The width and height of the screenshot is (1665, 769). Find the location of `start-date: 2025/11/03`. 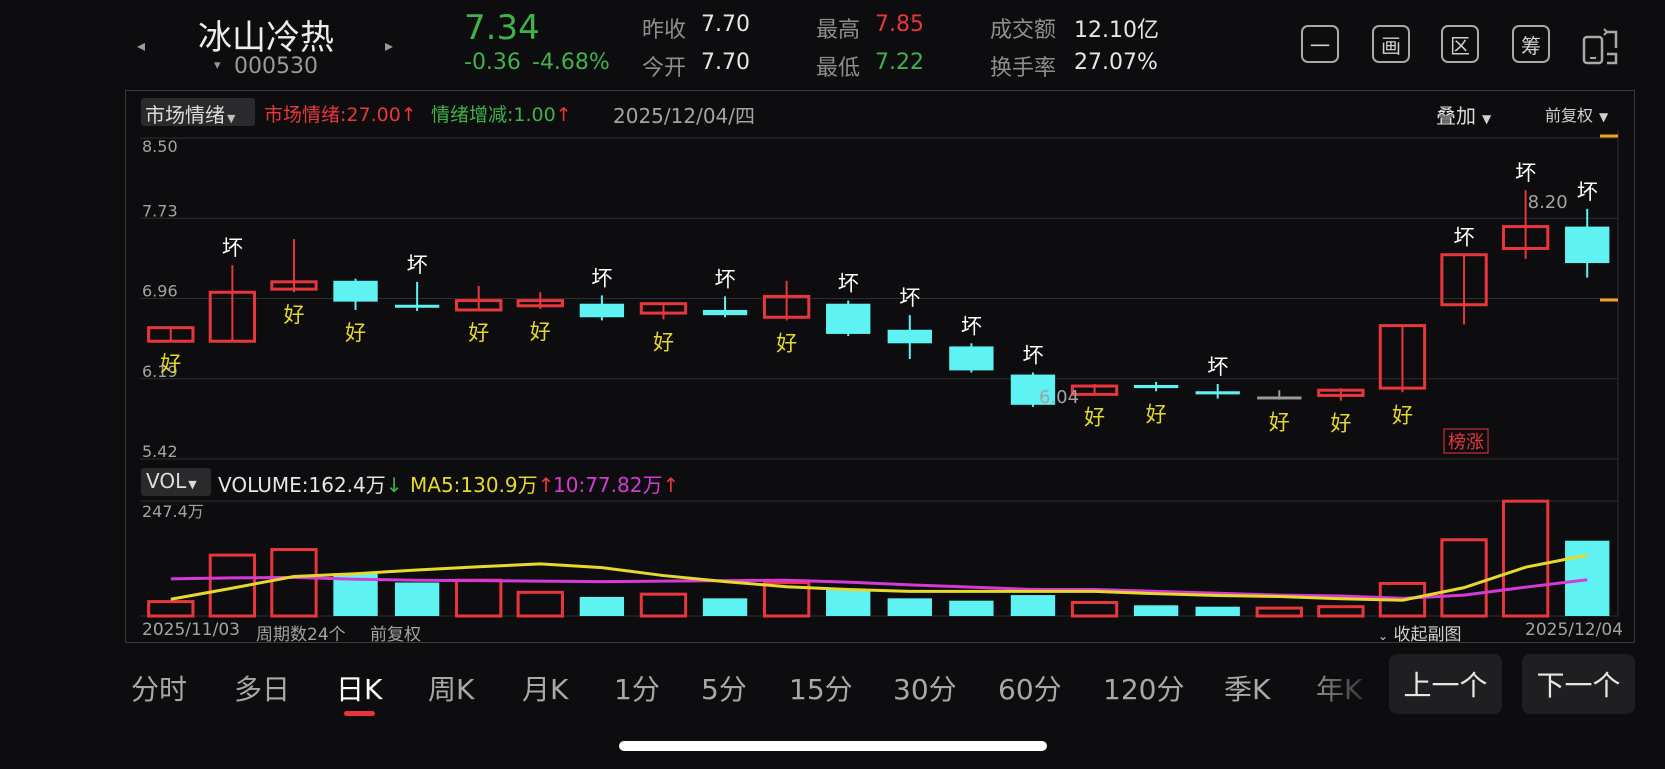

start-date: 2025/11/03 is located at coordinates (191, 630).